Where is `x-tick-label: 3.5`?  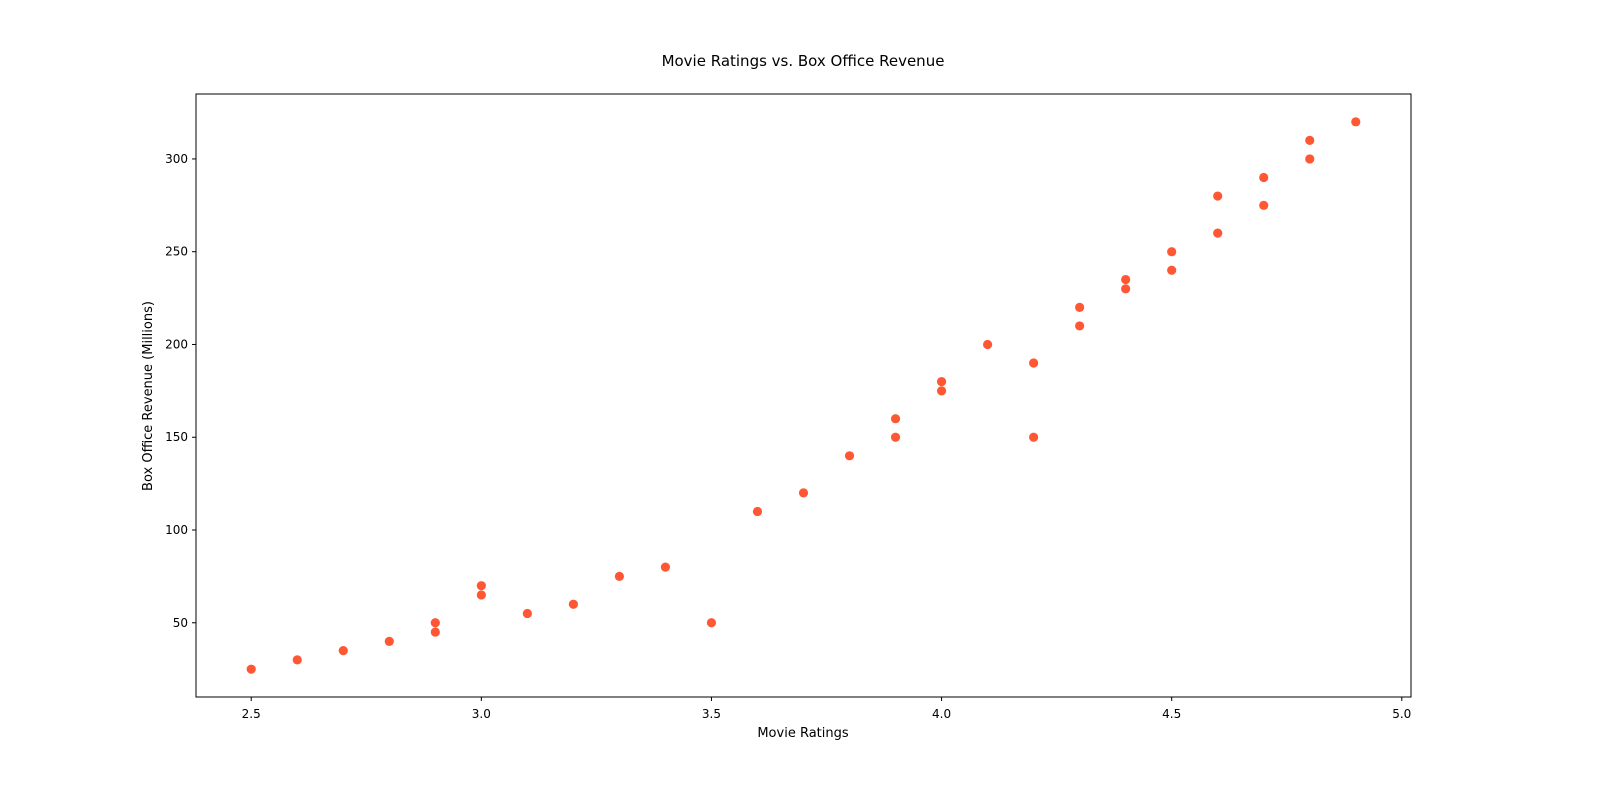 x-tick-label: 3.5 is located at coordinates (711, 714).